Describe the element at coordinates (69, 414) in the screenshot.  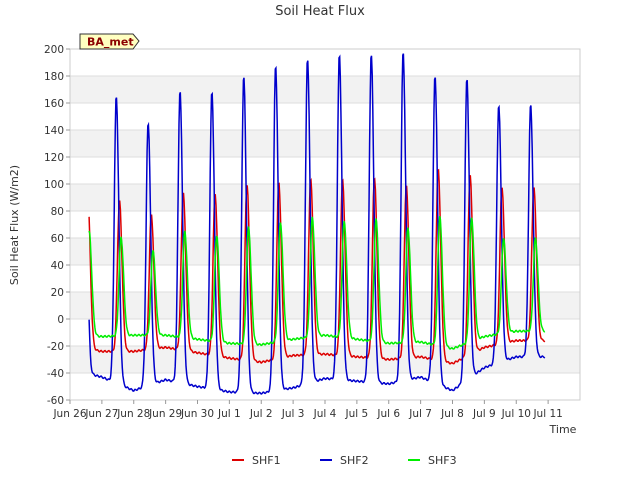
I see `x-tick-label: Jun 26` at that location.